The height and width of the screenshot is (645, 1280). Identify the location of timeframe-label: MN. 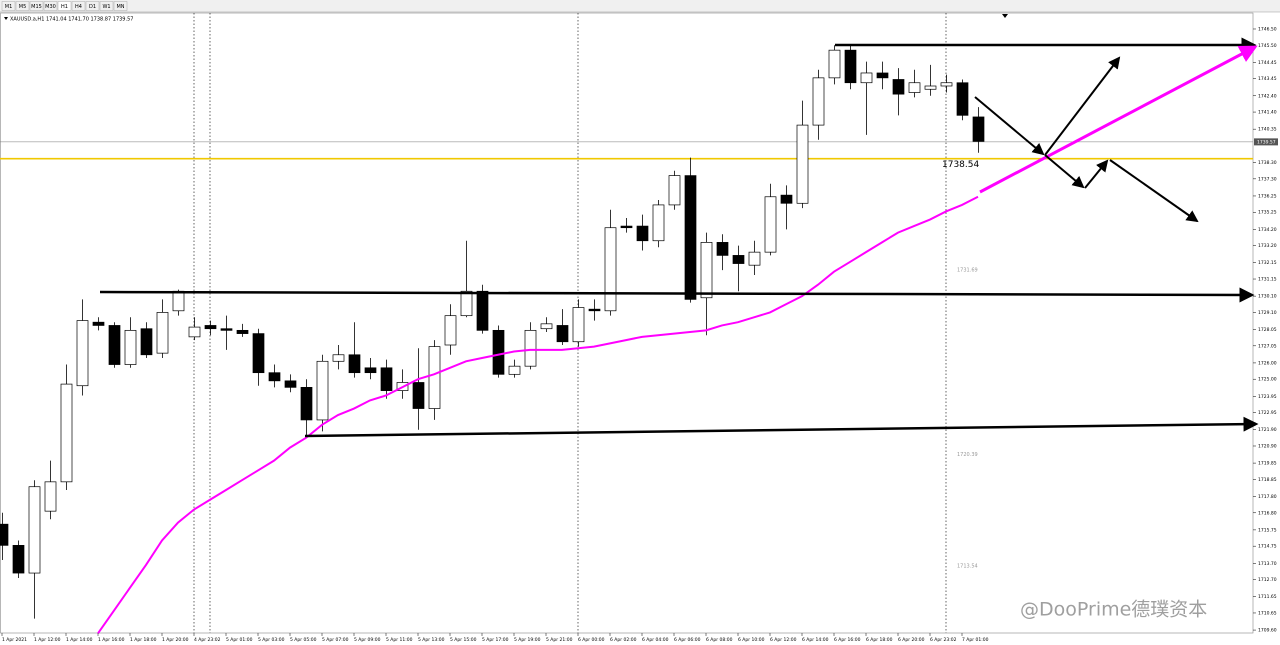
(120, 7).